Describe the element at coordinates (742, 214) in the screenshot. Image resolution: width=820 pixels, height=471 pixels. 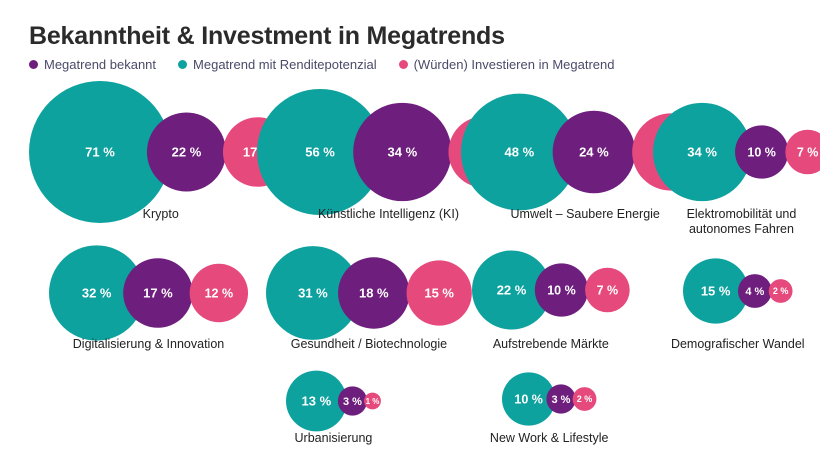
I see `category-label: Elektromobilität und` at that location.